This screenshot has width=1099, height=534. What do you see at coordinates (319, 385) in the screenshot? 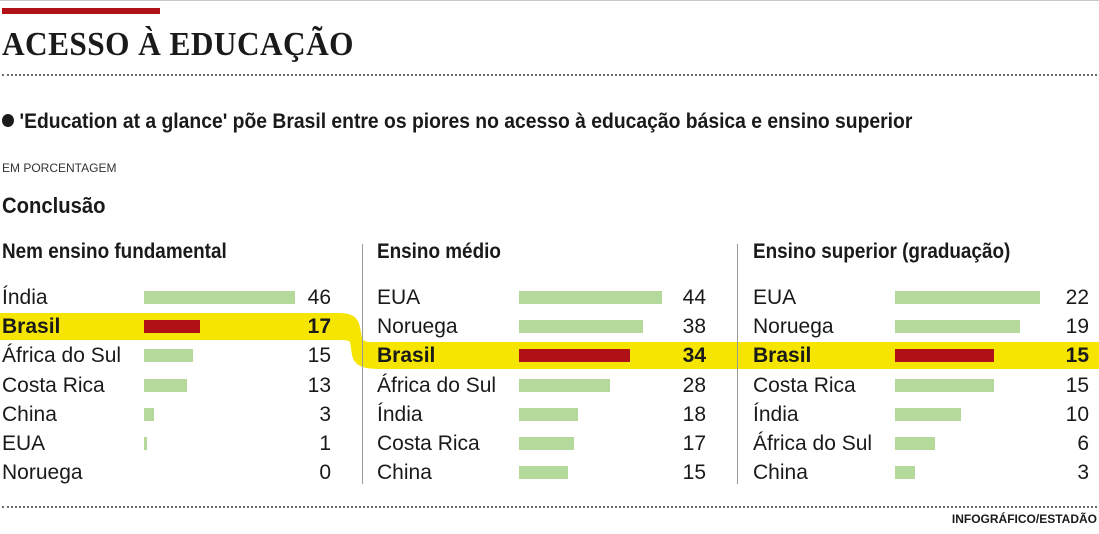
I see `bar-value: 13` at bounding box center [319, 385].